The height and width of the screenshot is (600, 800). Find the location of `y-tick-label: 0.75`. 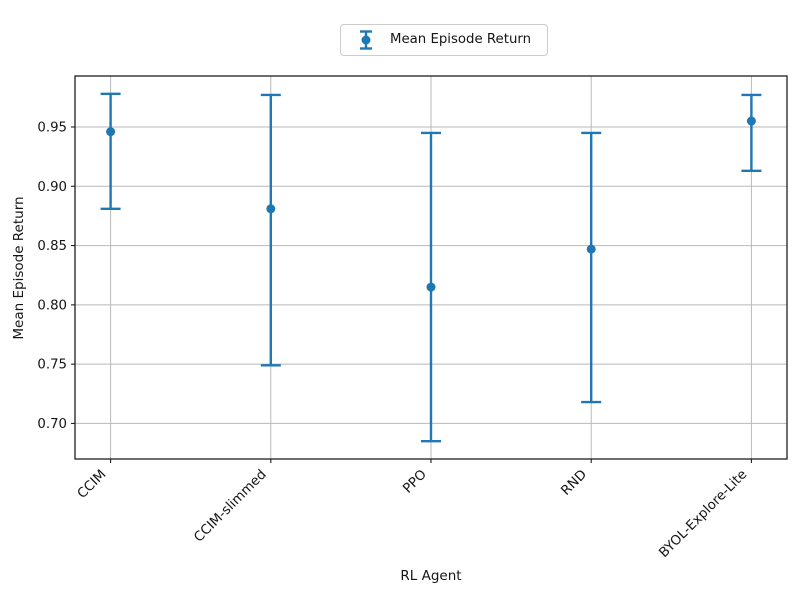

y-tick-label: 0.75 is located at coordinates (52, 365).